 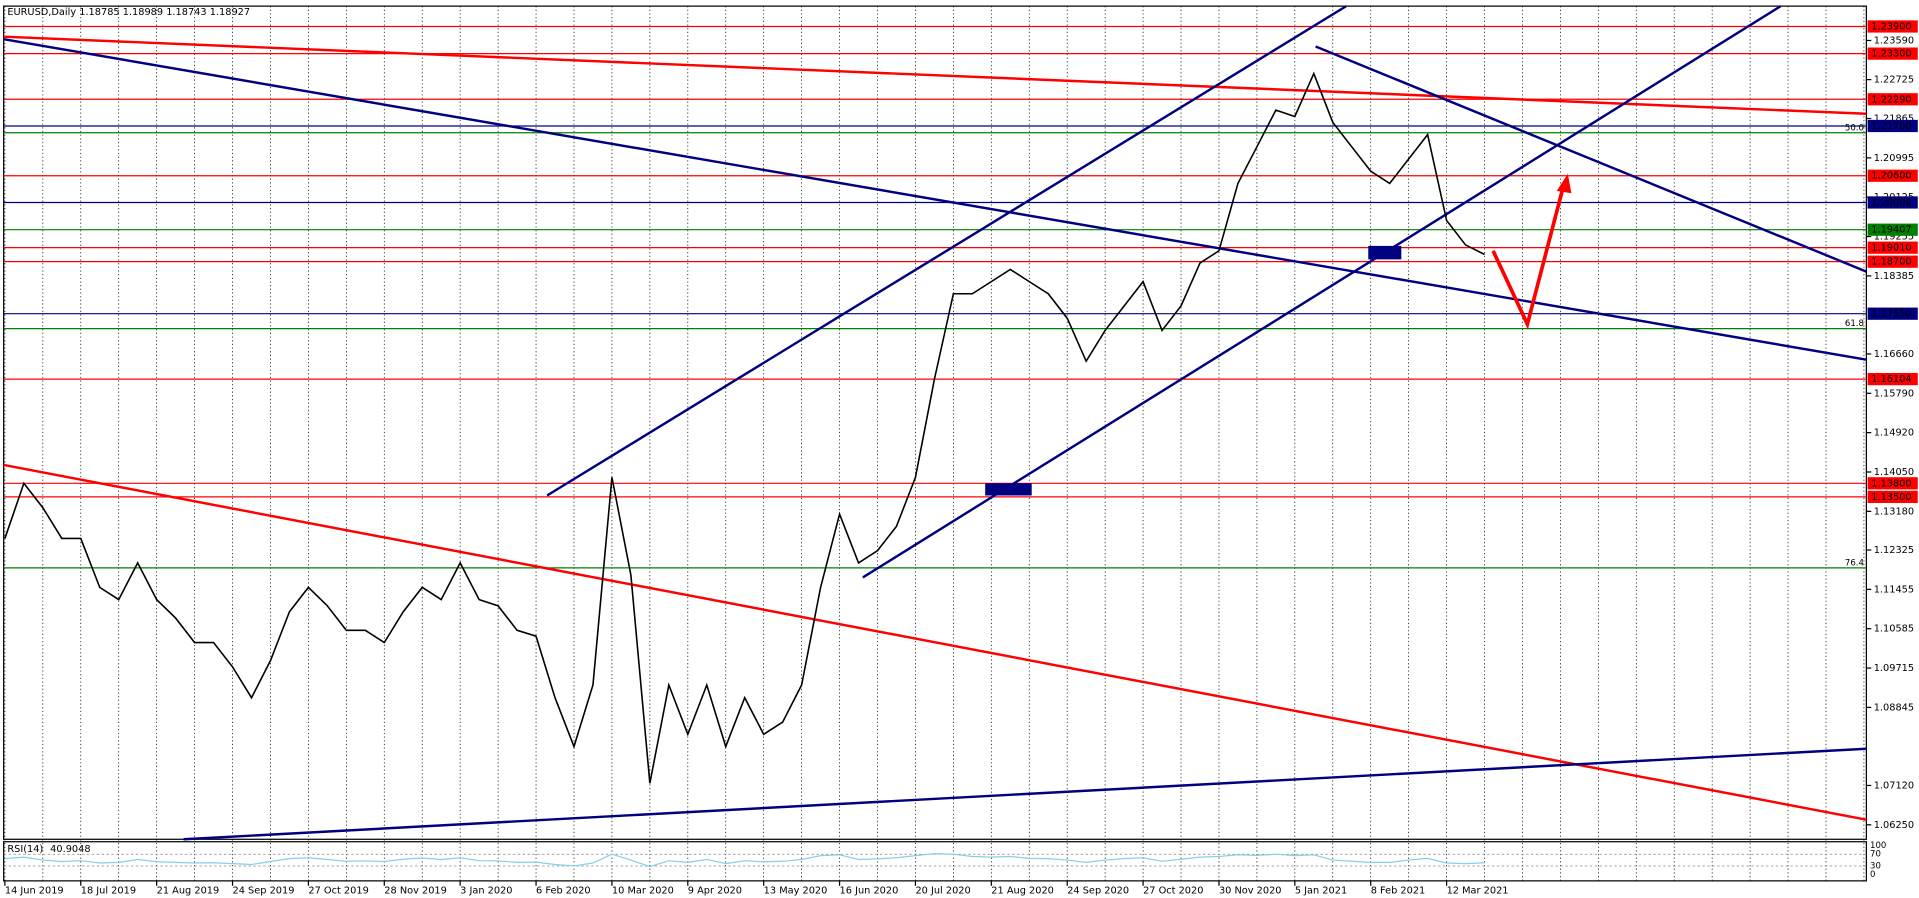 I want to click on level-label: 1.20009, so click(x=1891, y=202).